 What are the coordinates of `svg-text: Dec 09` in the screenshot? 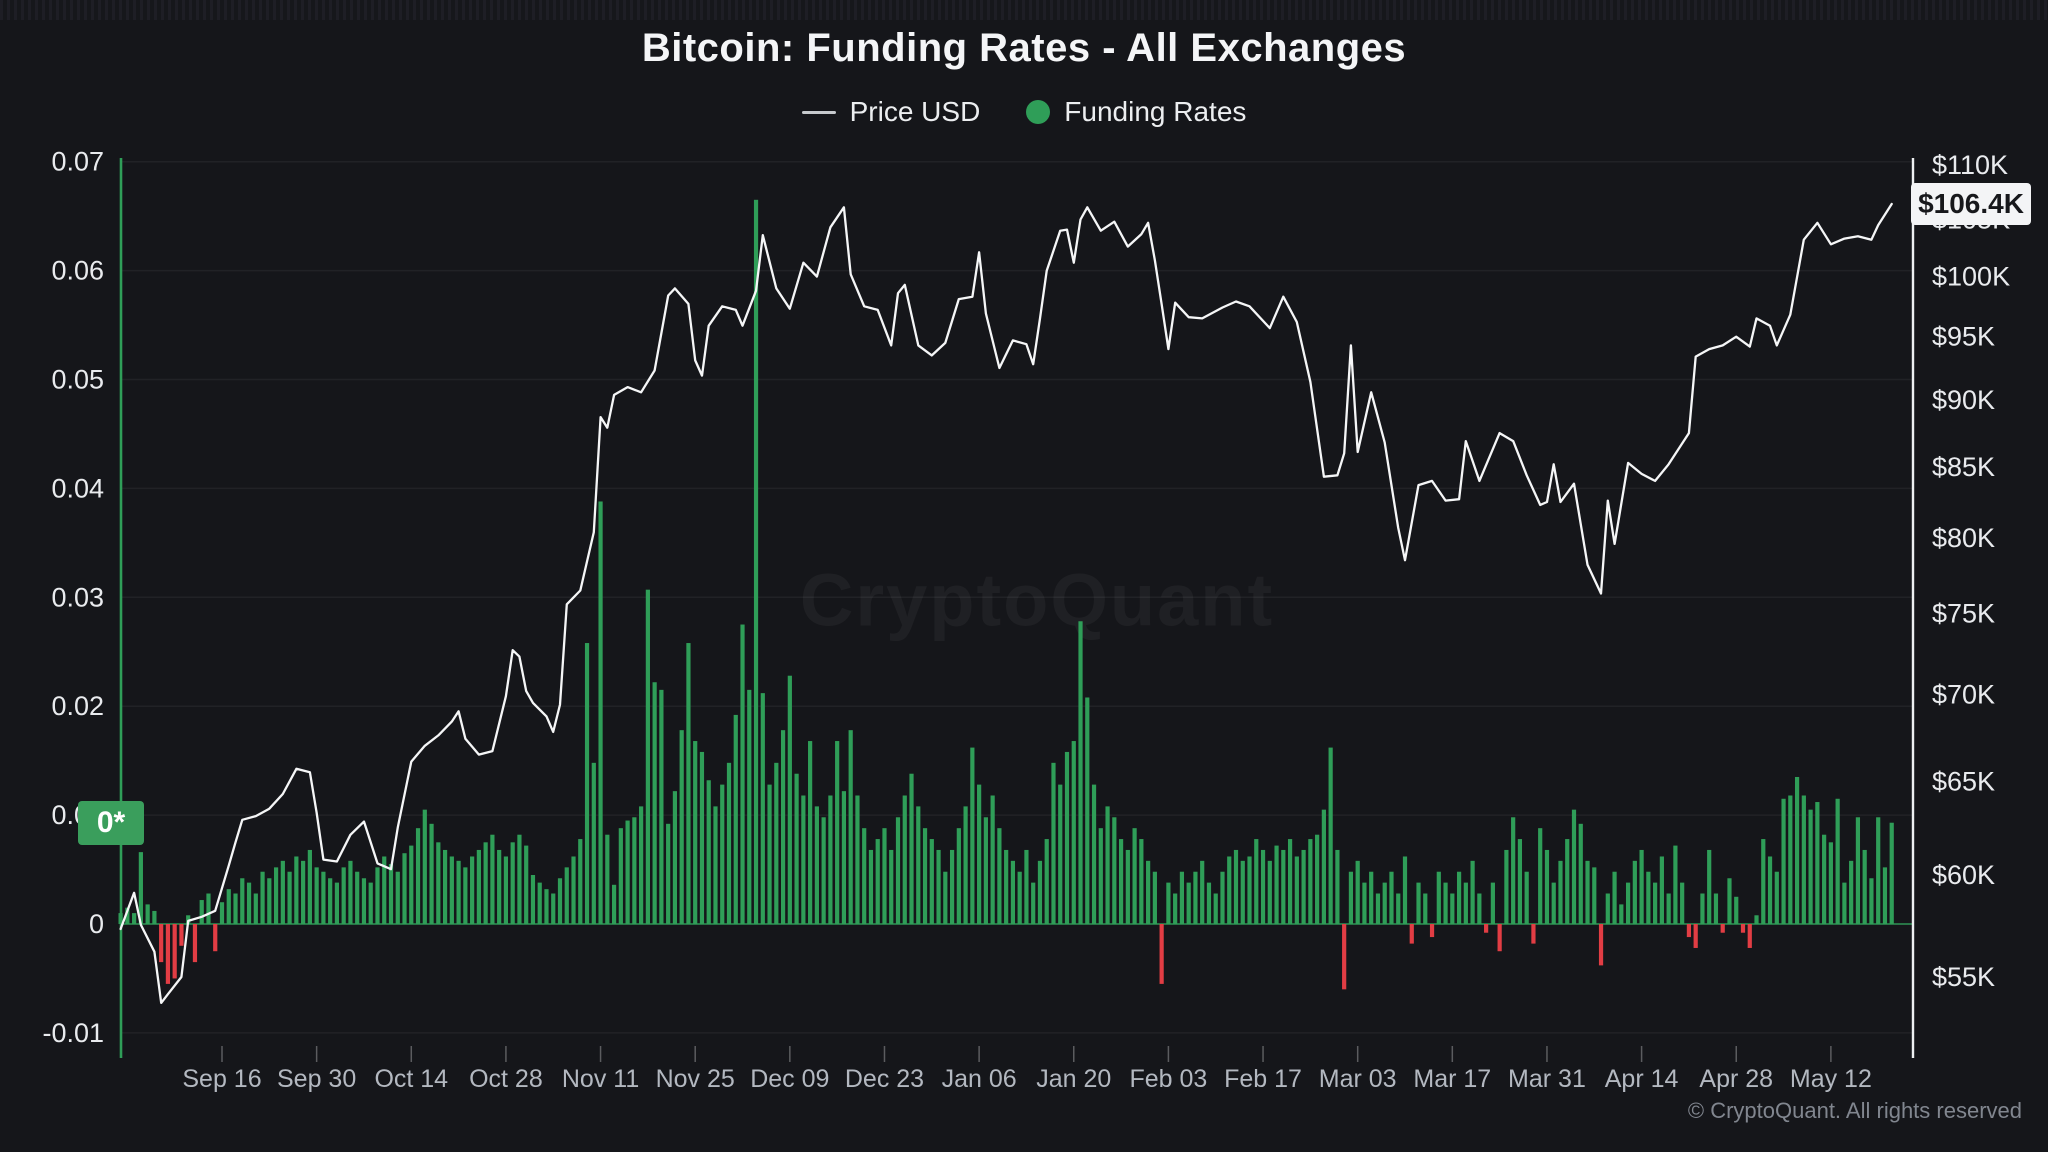 It's located at (789, 1079).